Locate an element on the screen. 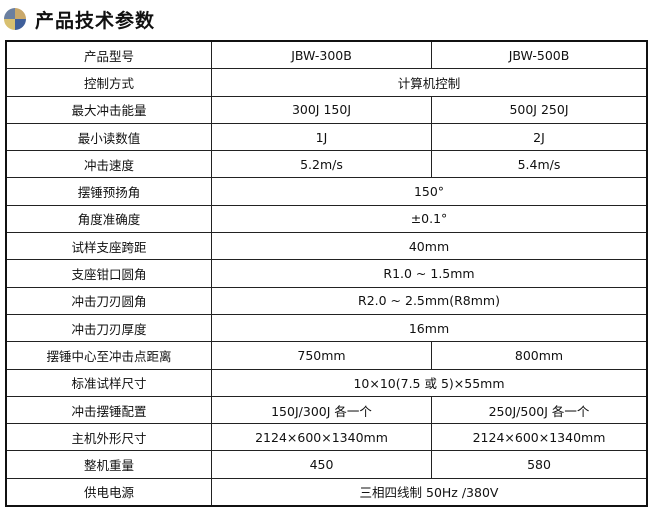 This screenshot has width=653, height=511. spec-label: 主机外形尺寸 is located at coordinates (108, 437).